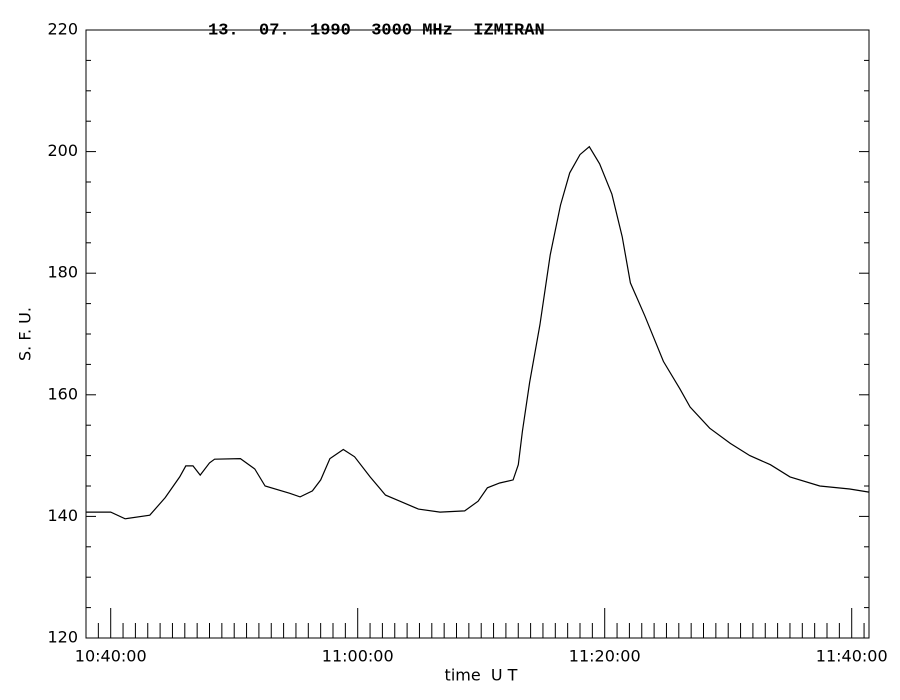 This screenshot has width=900, height=700. What do you see at coordinates (62, 29) in the screenshot?
I see `y-tick-label: 220` at bounding box center [62, 29].